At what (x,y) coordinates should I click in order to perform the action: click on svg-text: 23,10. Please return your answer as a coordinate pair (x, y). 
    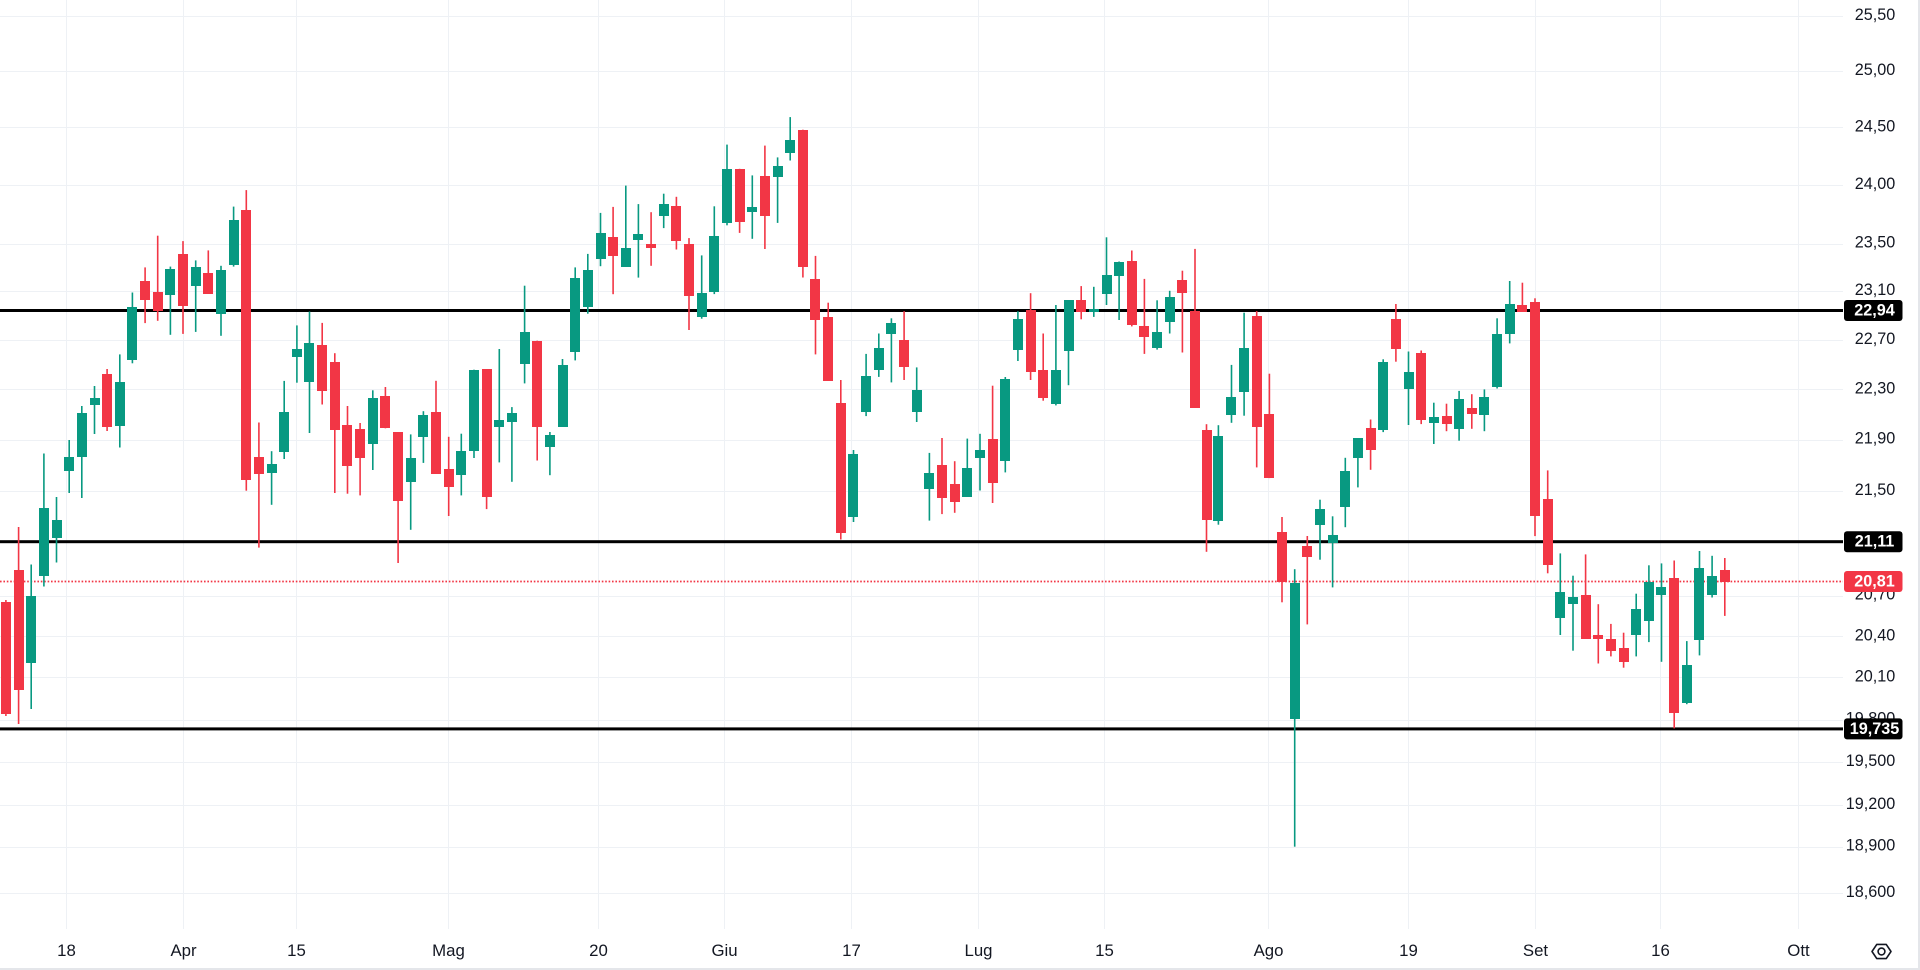
    Looking at the image, I should click on (1875, 290).